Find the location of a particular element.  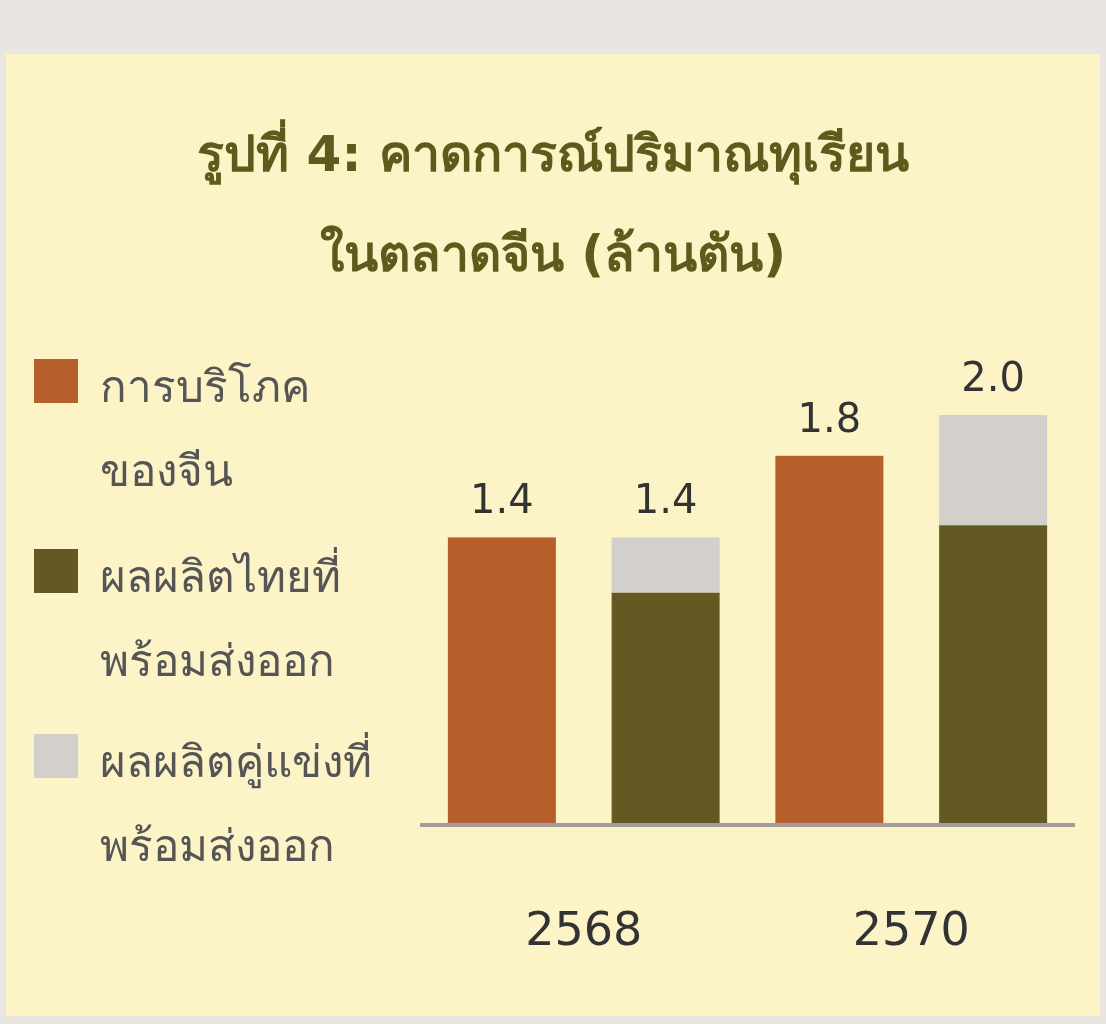

total-label: 1.4 is located at coordinates (665, 499).